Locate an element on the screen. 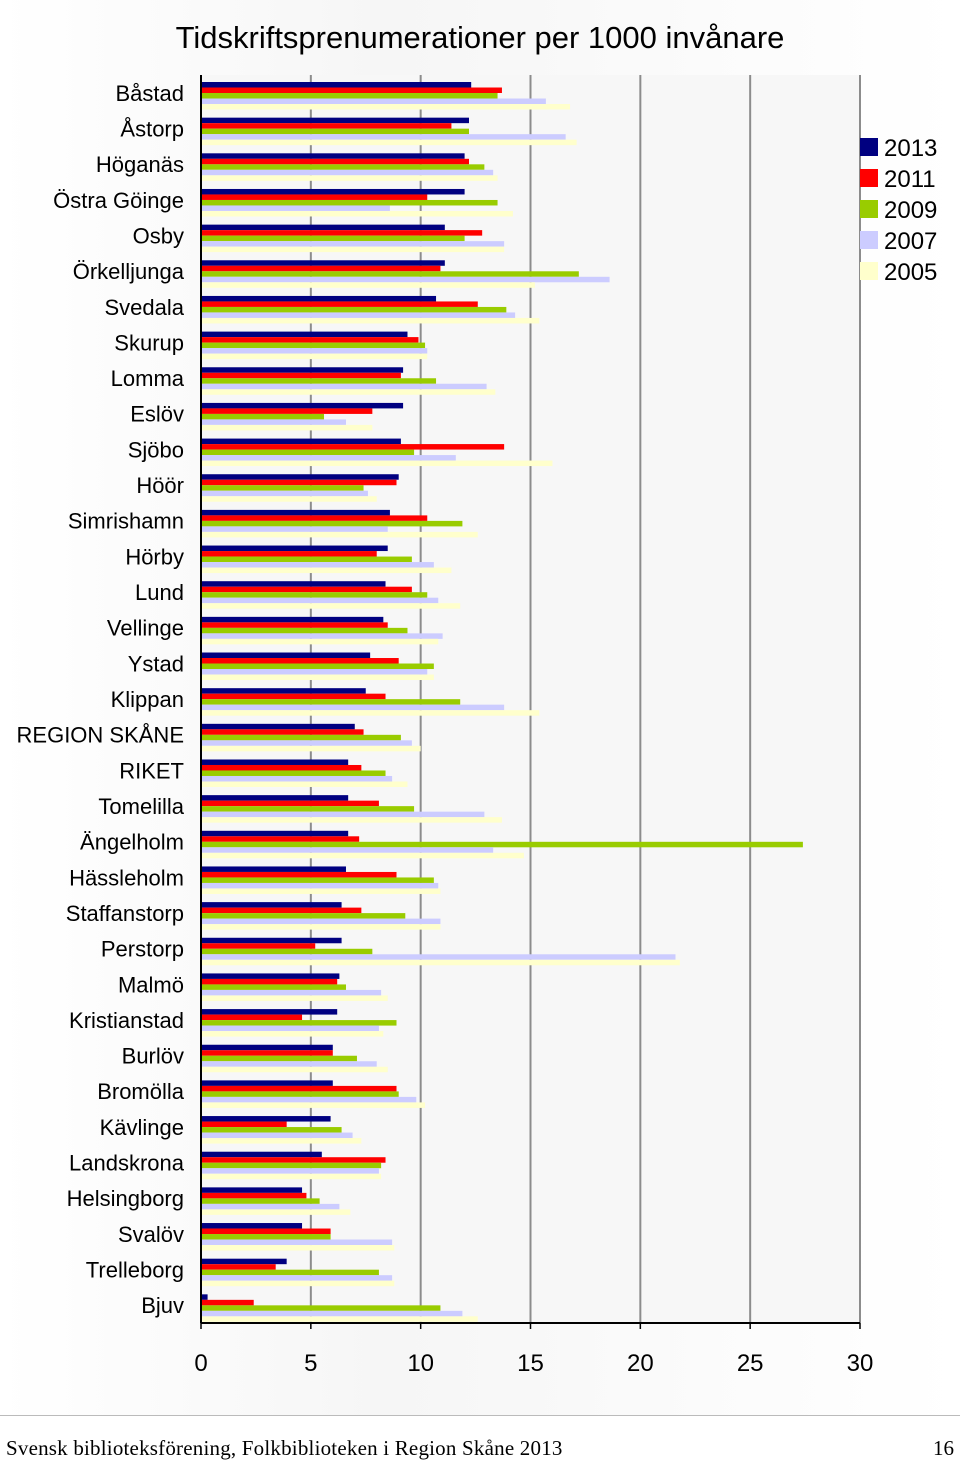  category-label: Bjuv is located at coordinates (162, 1305).